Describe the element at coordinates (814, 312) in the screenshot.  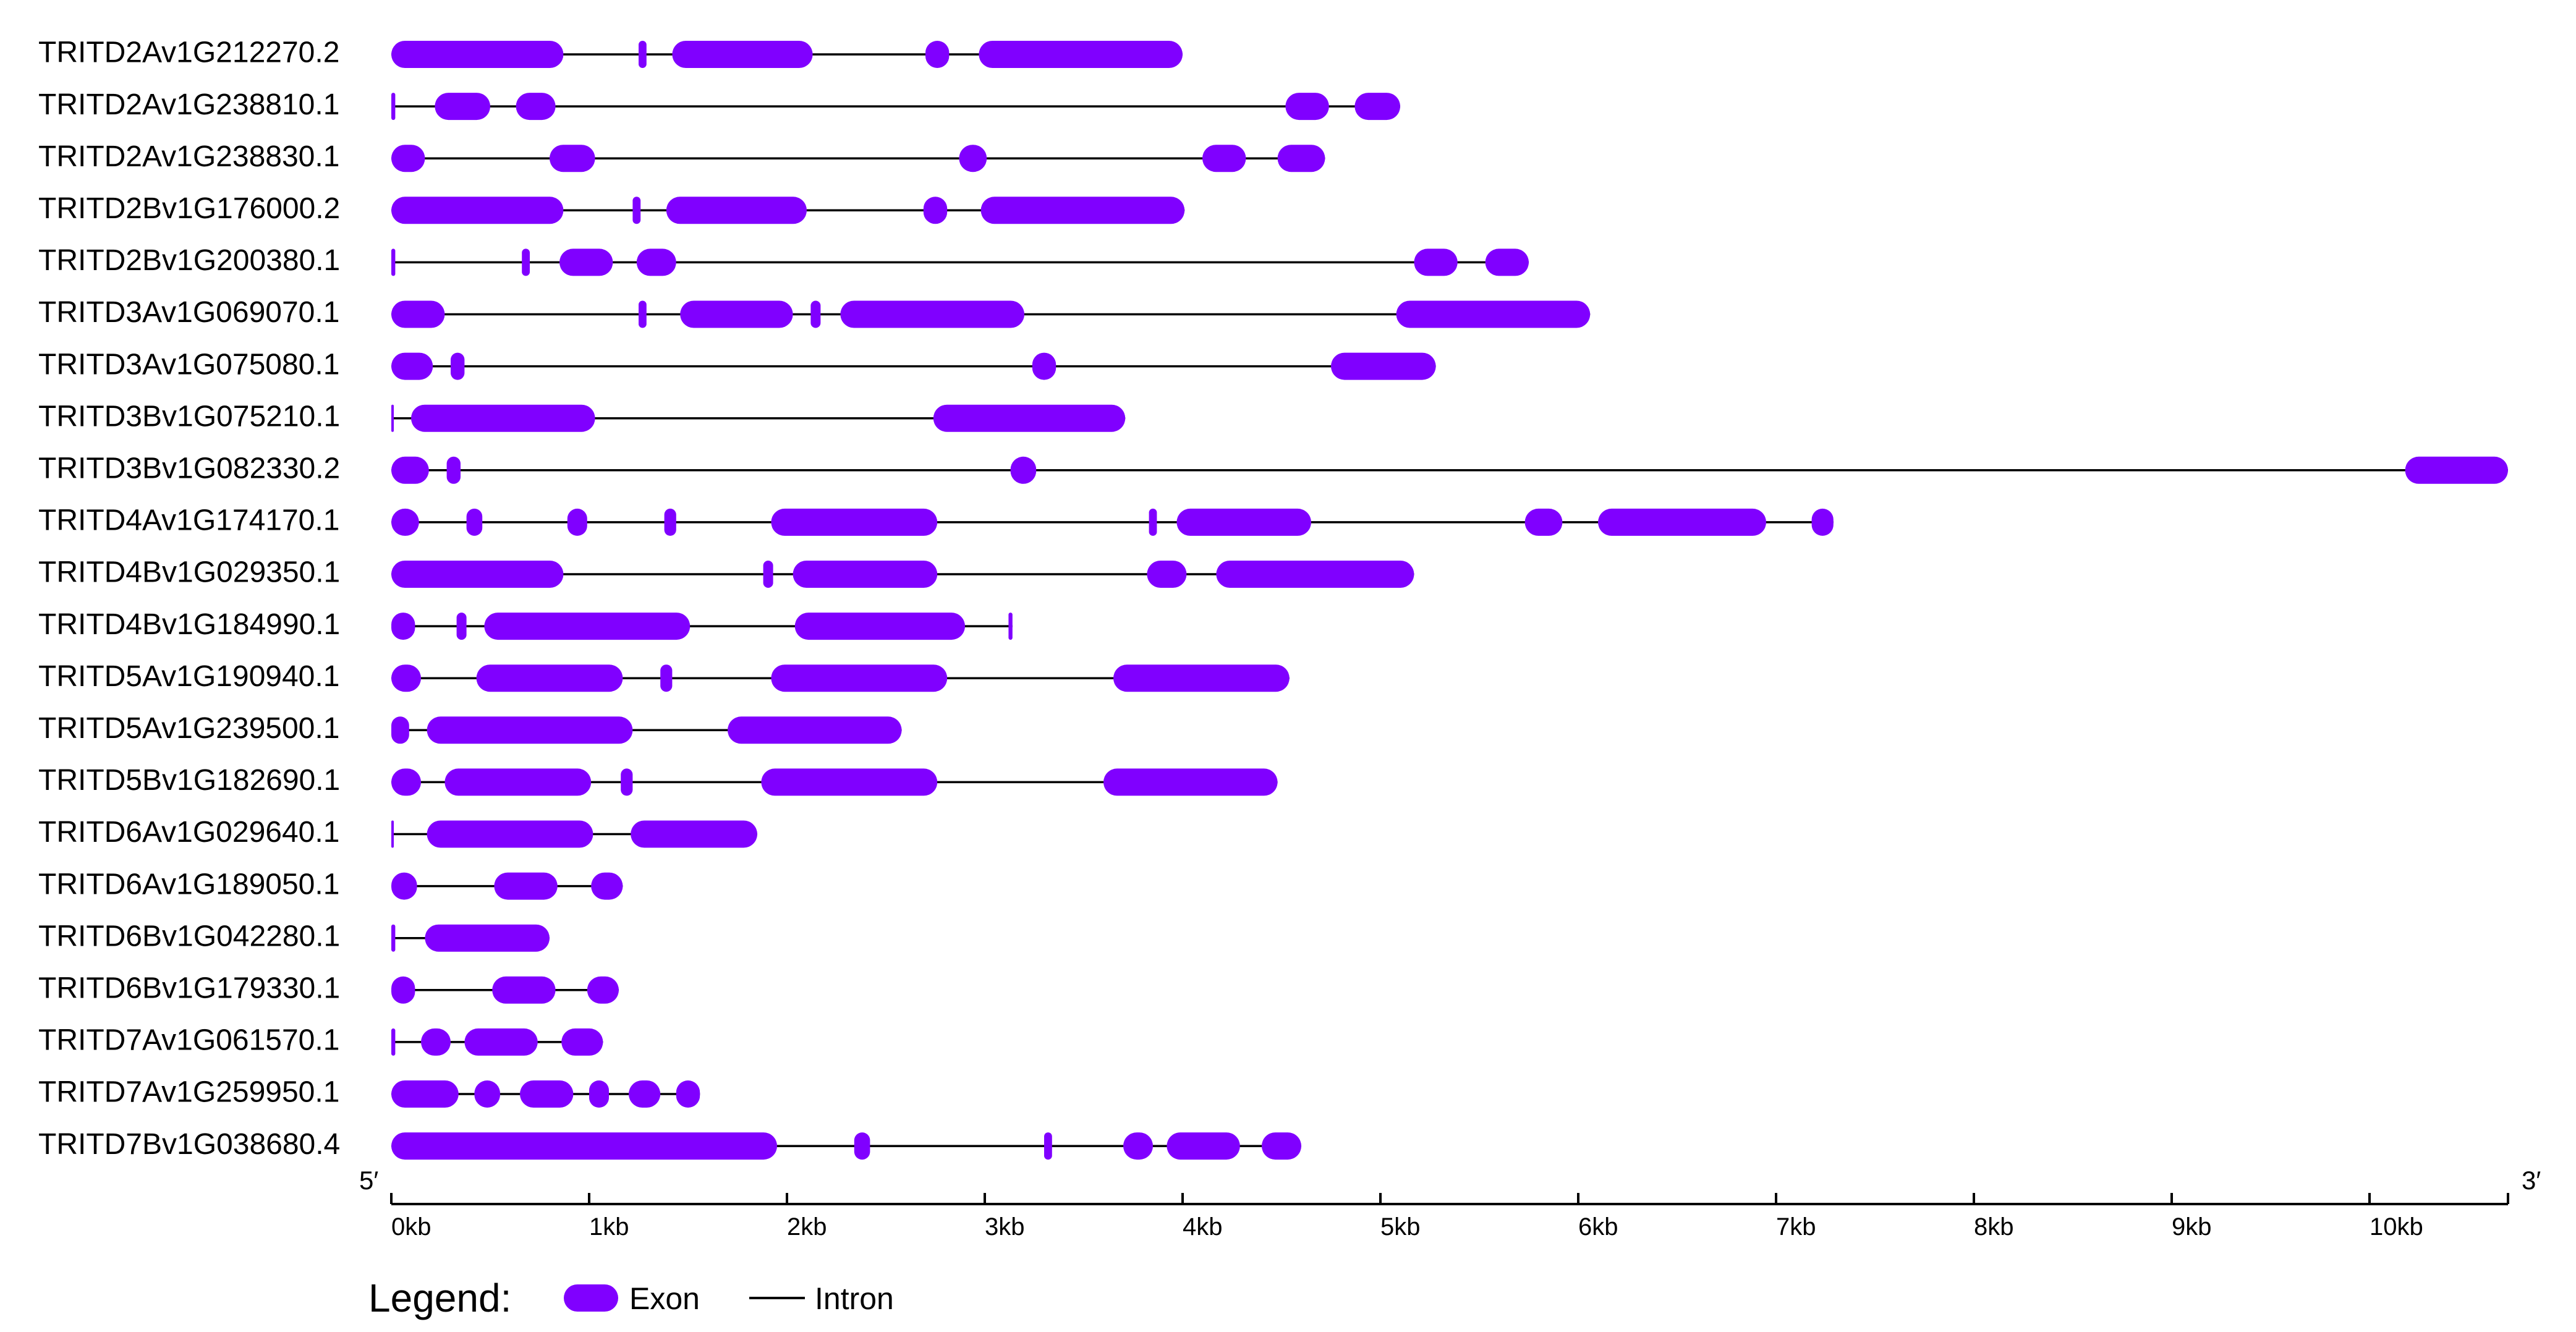
I see `gene-row: TRITD3Av1G069070.1` at that location.